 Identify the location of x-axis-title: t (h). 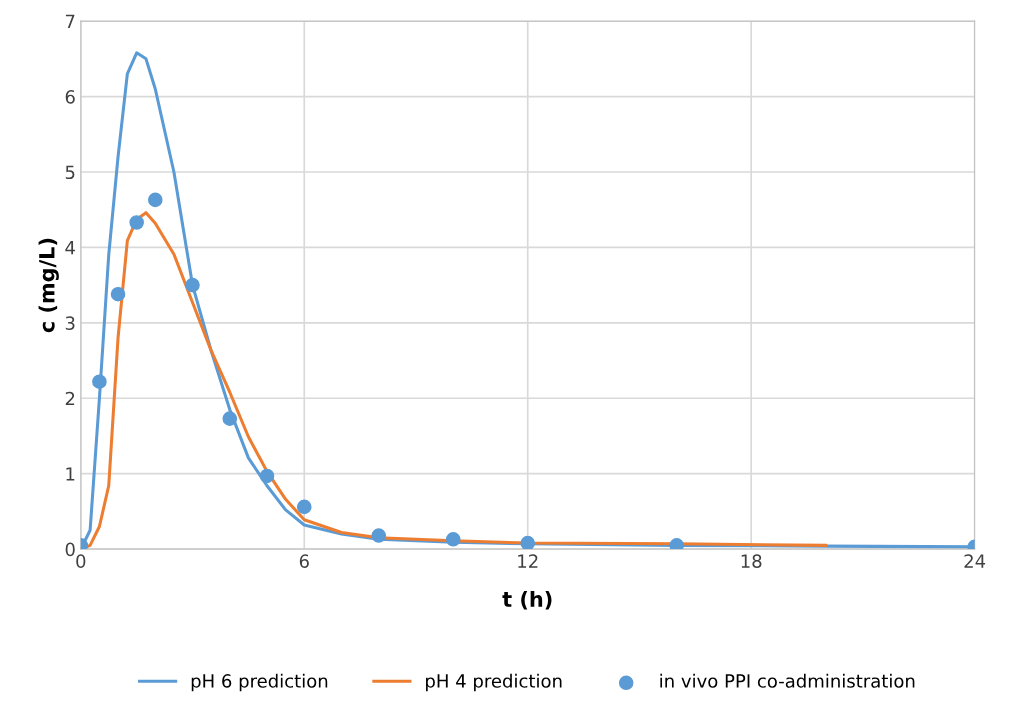
(527, 600).